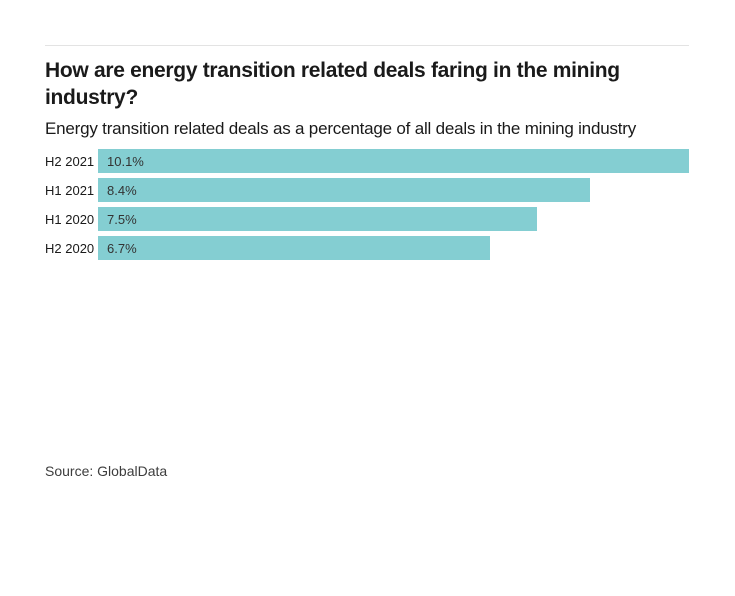 Image resolution: width=735 pixels, height=596 pixels. I want to click on chart-row: H2 2020 6.7%, so click(367, 248).